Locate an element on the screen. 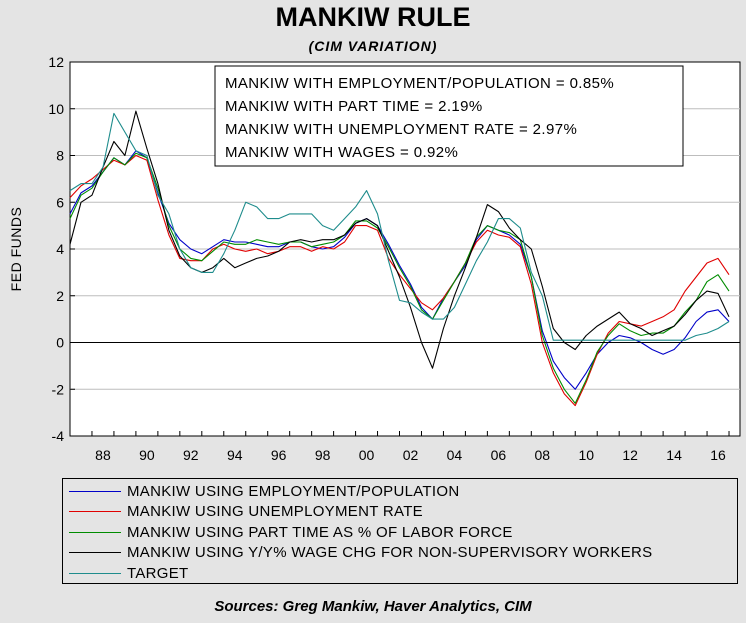  legend-label: MANKIW USING UNEMPLOYMENT RATE is located at coordinates (275, 511).